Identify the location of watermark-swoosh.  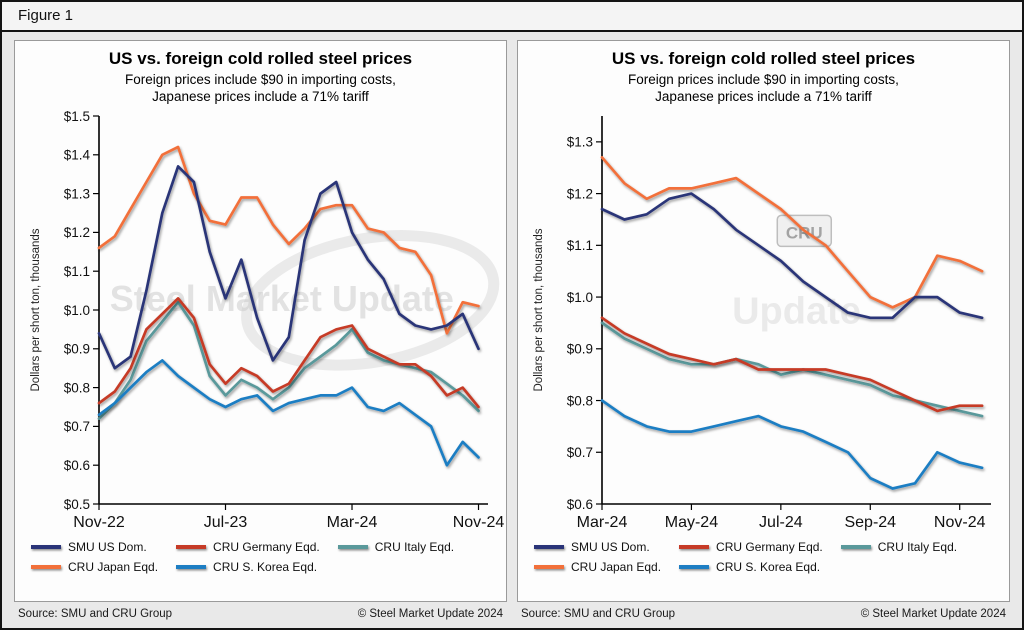
(369, 300).